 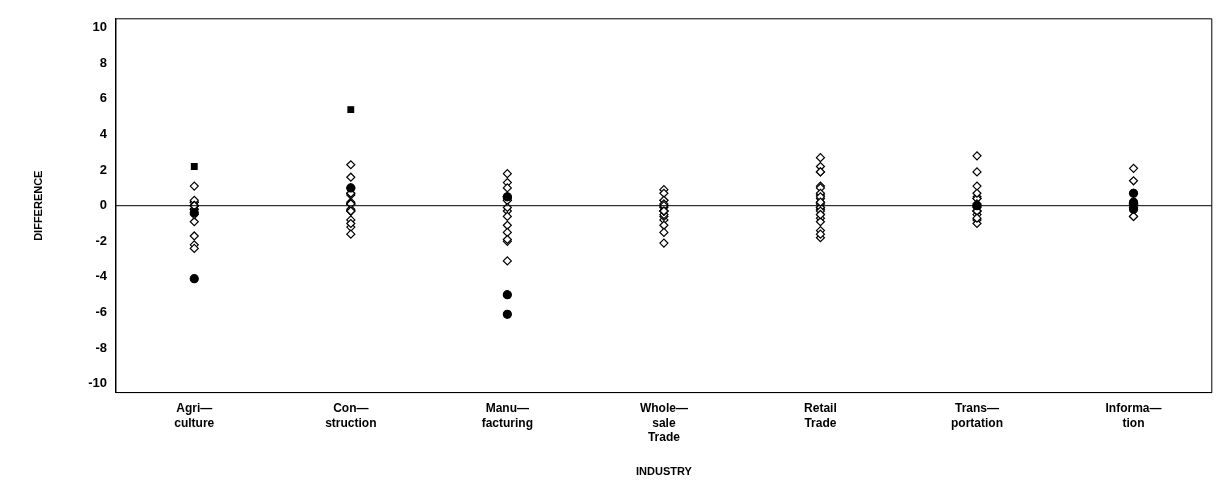 I want to click on x-tick-label: Trans— portation, so click(x=976, y=415).